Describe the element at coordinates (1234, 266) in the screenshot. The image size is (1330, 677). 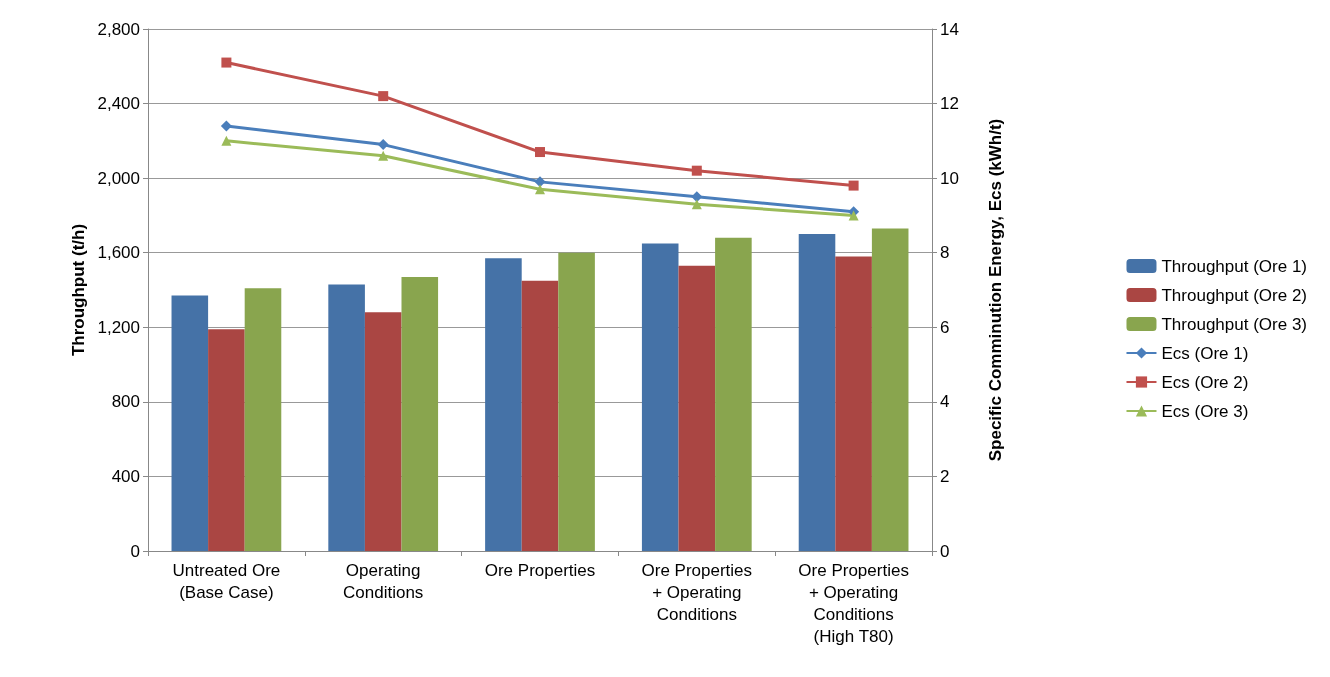
I see `legend-label: Throughput (Ore 1)` at that location.